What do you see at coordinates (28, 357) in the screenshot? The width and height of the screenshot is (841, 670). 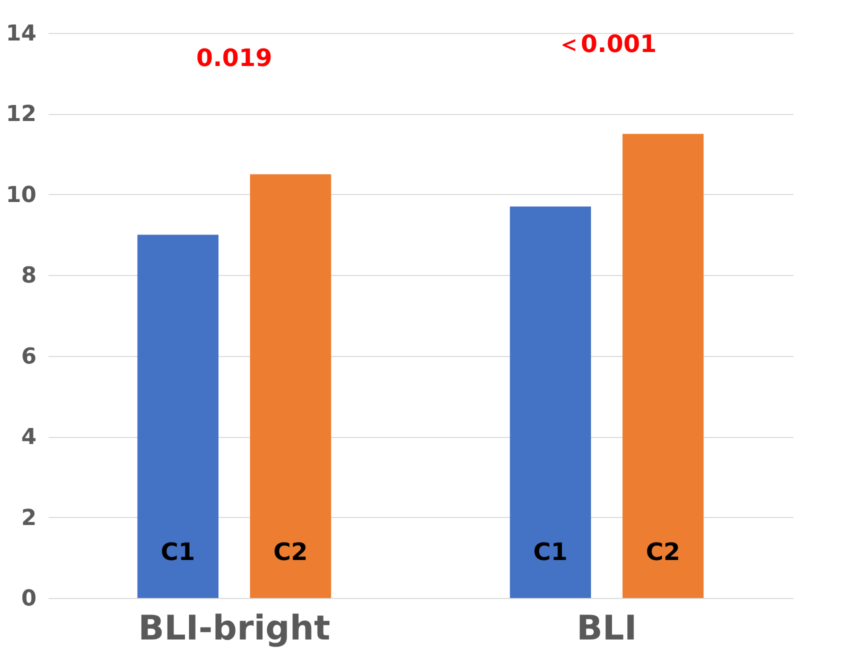 I see `y-tick-label: 6` at bounding box center [28, 357].